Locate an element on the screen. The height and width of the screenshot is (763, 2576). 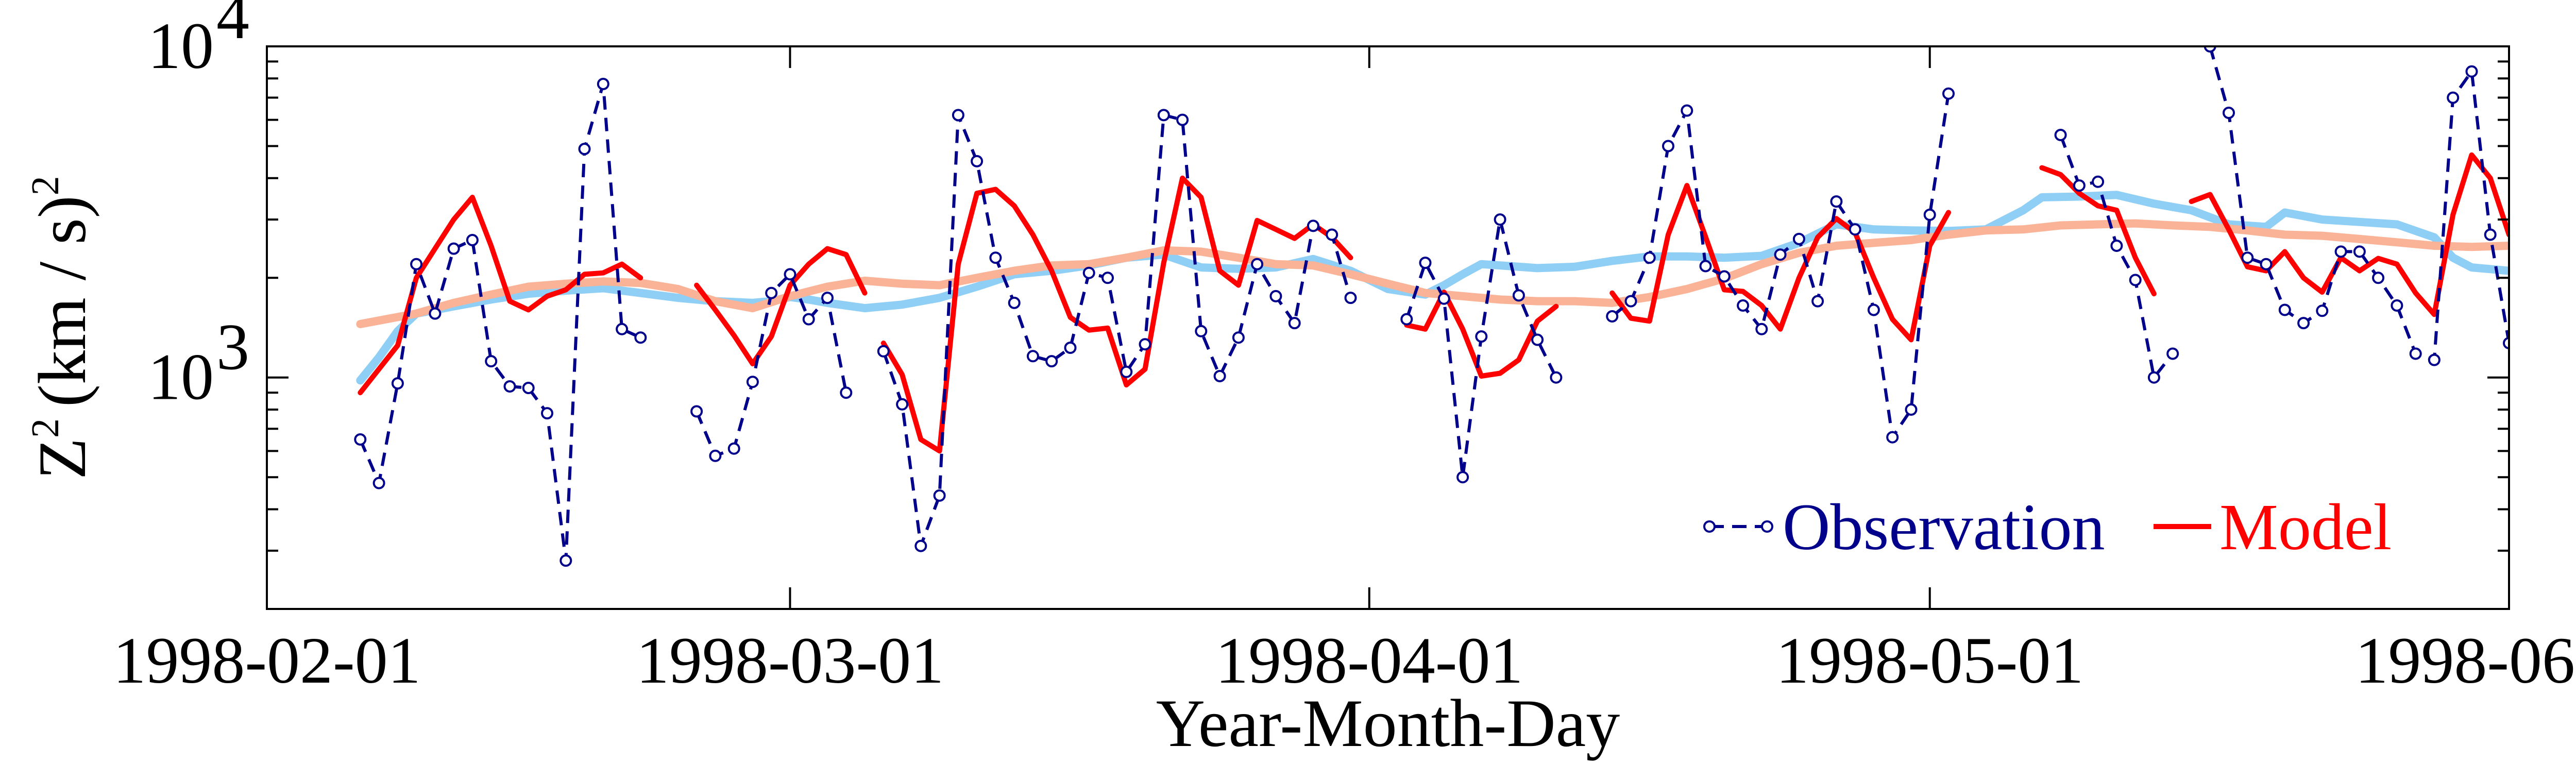
y-axis-title-z-exponent: 2 is located at coordinates (45, 428).